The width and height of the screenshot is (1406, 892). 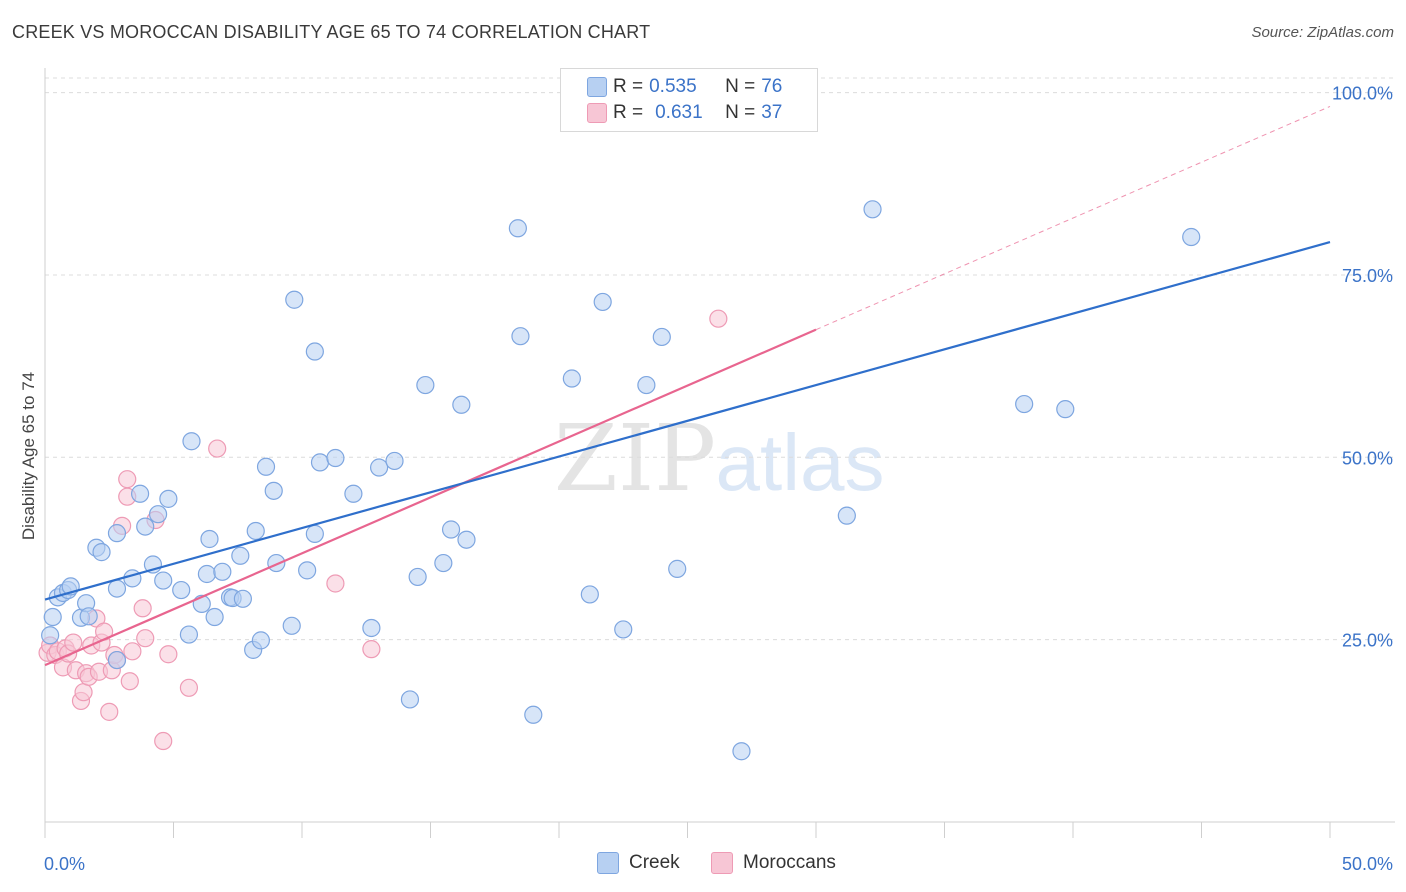 I want to click on stats-legend-creek: R = 0.535 N = 76, so click(x=685, y=87).